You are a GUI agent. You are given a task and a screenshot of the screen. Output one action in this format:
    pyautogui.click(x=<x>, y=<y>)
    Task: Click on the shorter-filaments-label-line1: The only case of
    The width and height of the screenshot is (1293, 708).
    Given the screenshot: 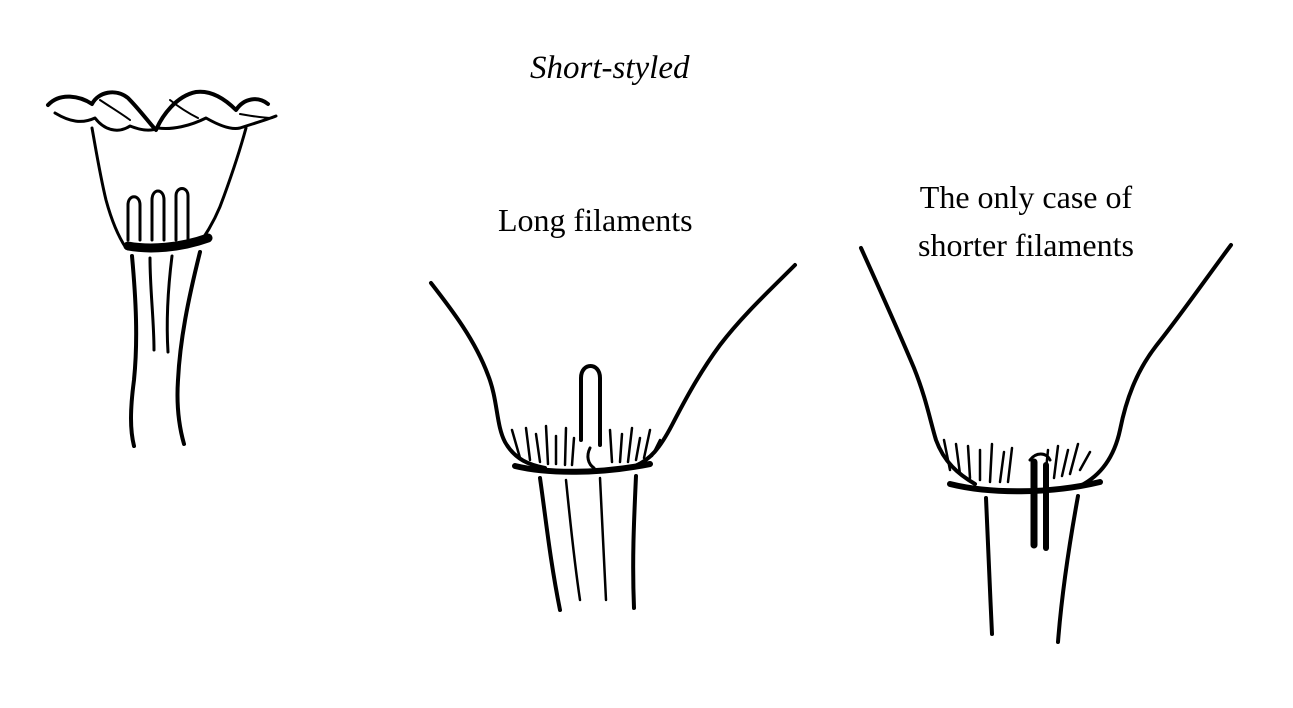 What is the action you would take?
    pyautogui.click(x=1026, y=197)
    